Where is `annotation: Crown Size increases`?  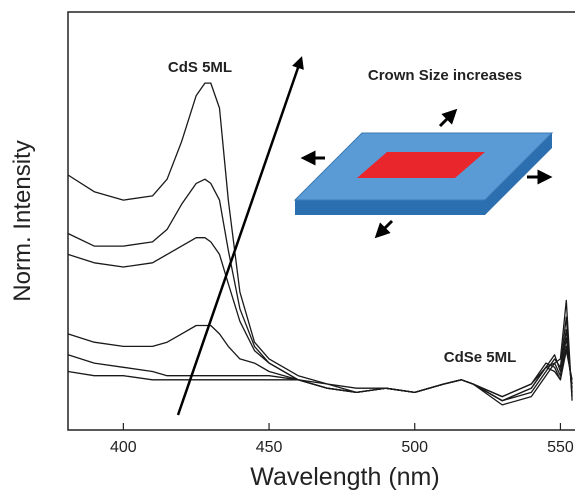
annotation: Crown Size increases is located at coordinates (445, 75).